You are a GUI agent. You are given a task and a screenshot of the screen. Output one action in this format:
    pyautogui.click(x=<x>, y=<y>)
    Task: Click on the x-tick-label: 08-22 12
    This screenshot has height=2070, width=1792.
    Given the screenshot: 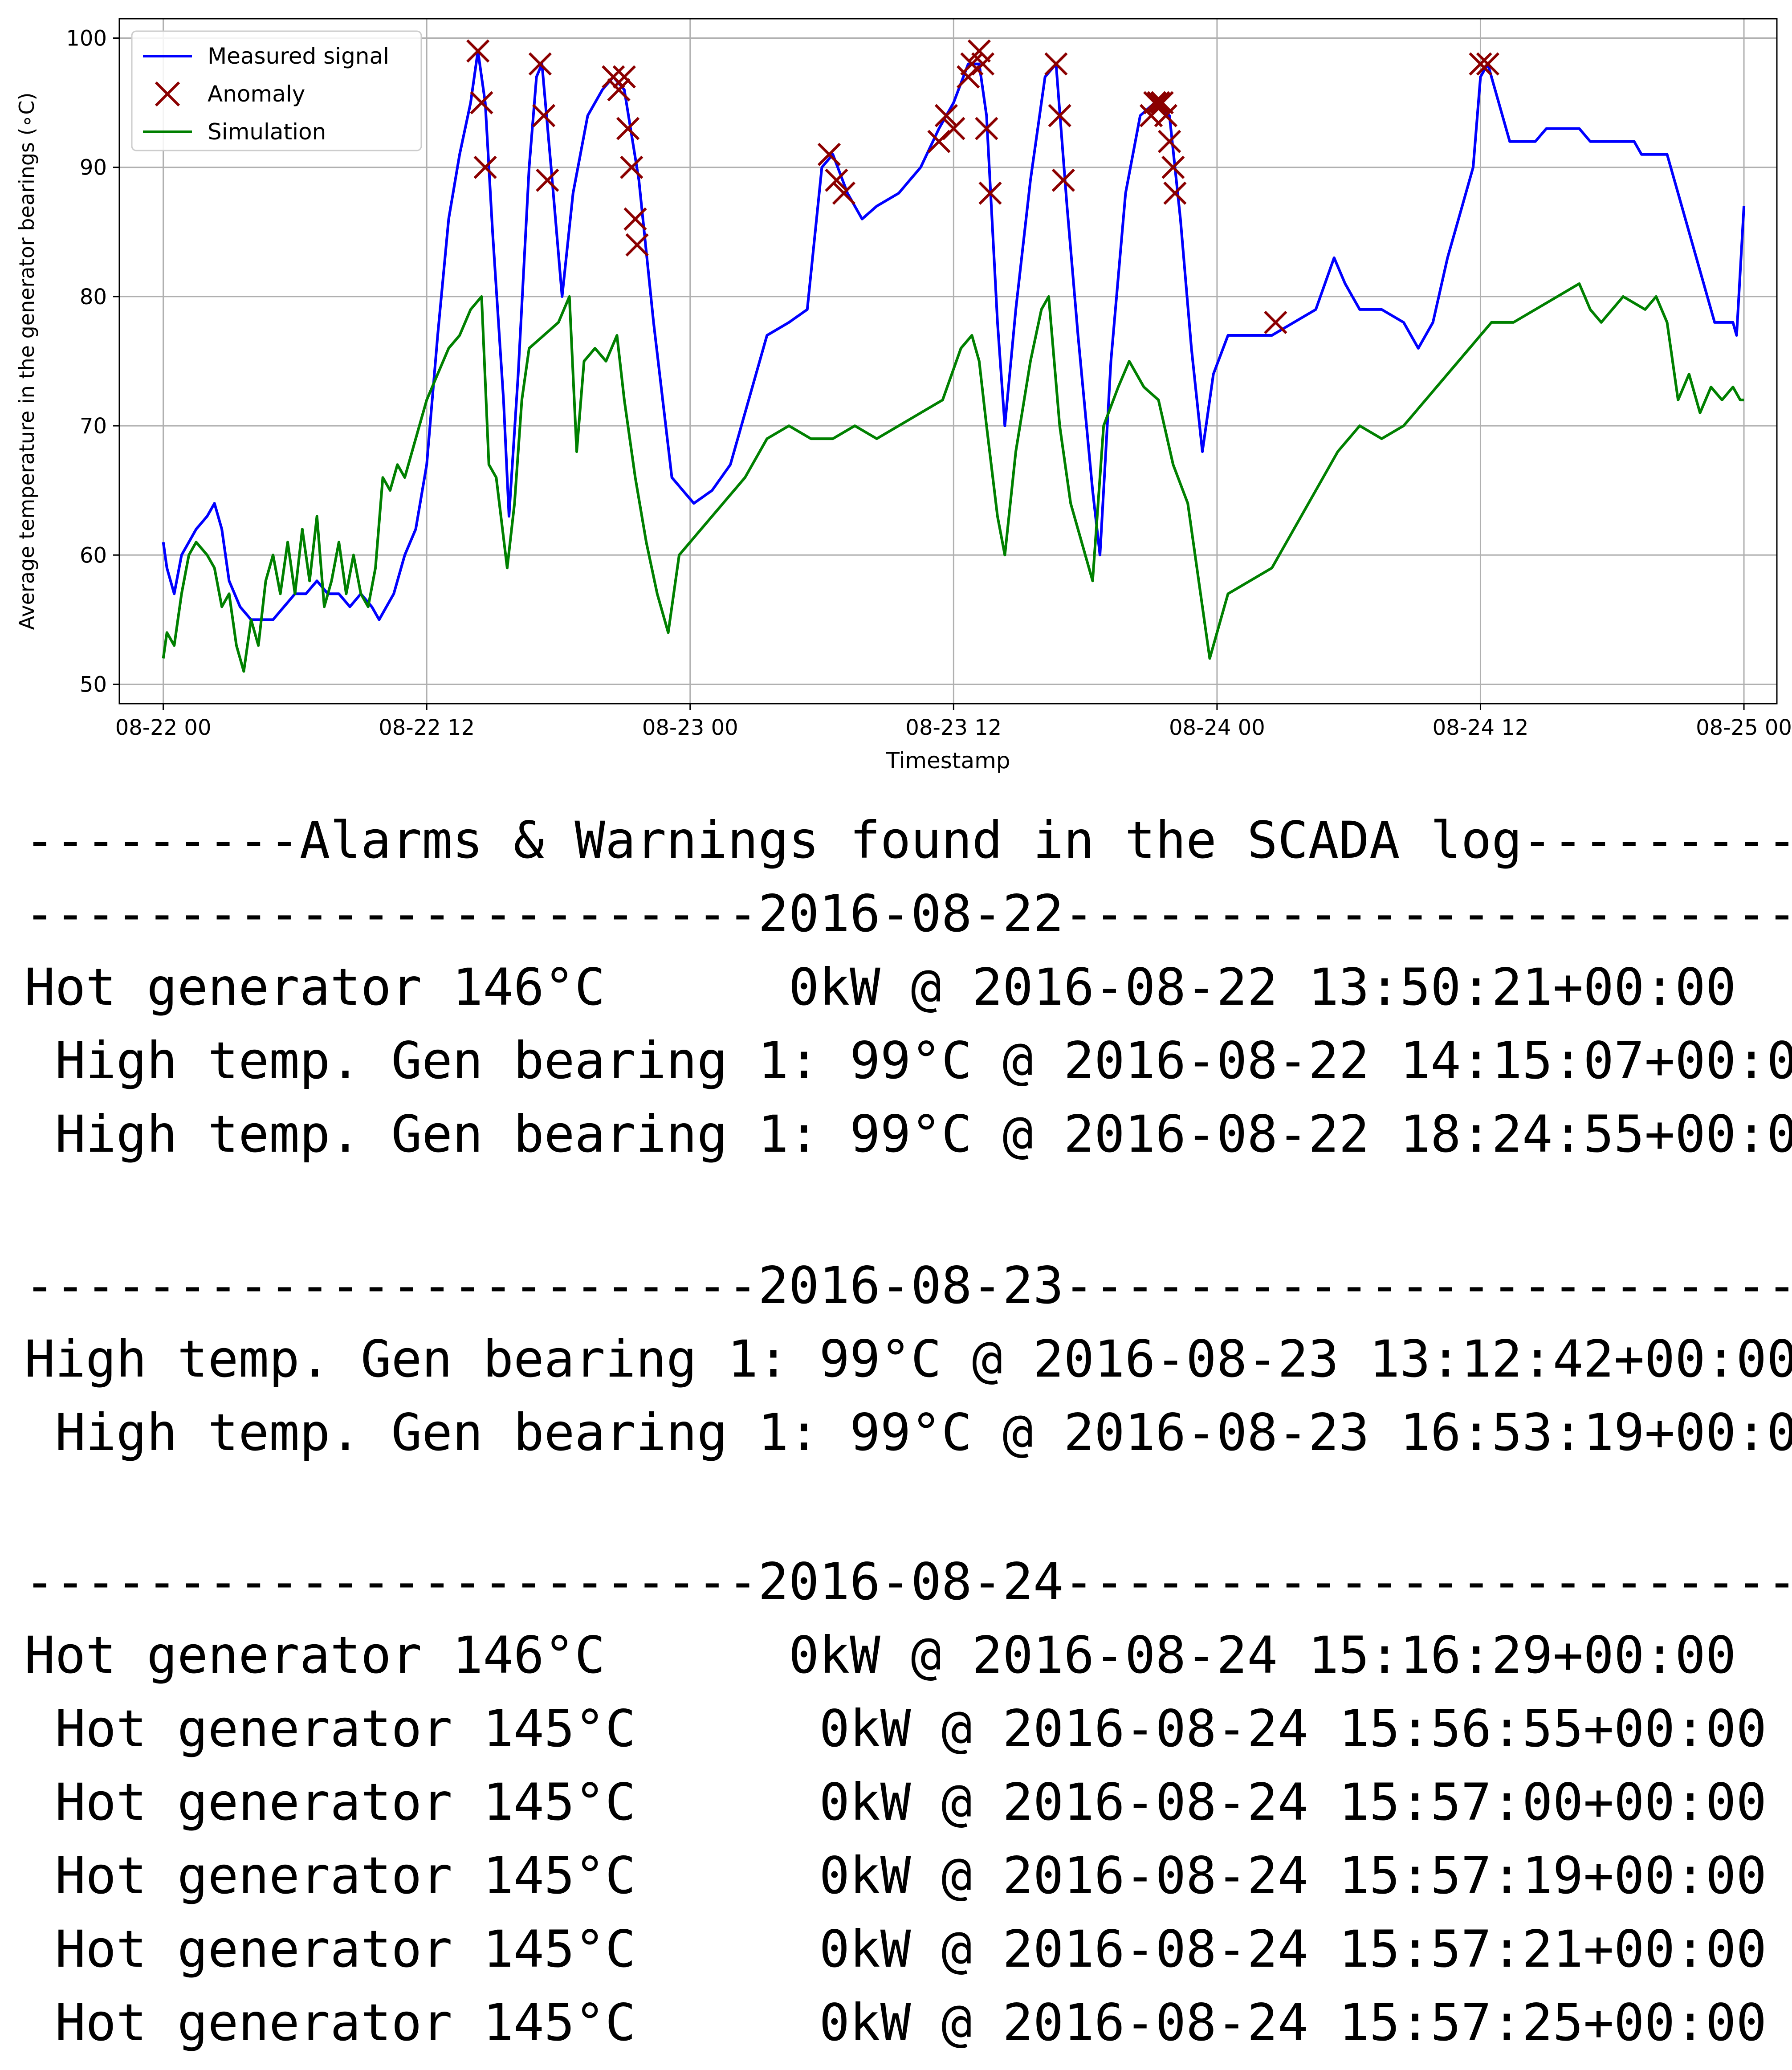 What is the action you would take?
    pyautogui.click(x=427, y=727)
    